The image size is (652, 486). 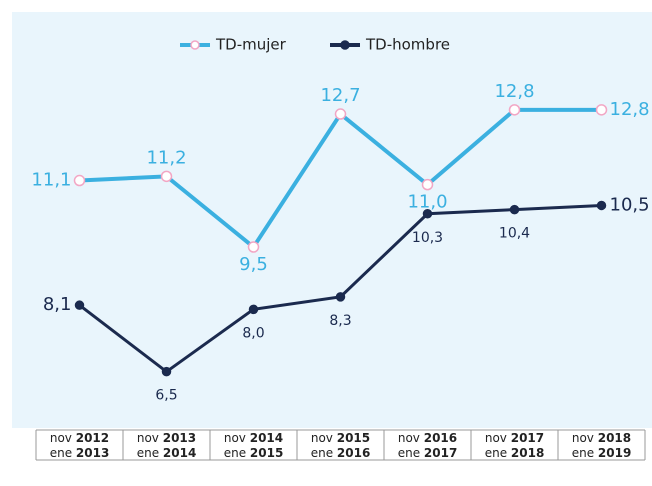 I want to click on data-label: 11,2, so click(x=166, y=157).